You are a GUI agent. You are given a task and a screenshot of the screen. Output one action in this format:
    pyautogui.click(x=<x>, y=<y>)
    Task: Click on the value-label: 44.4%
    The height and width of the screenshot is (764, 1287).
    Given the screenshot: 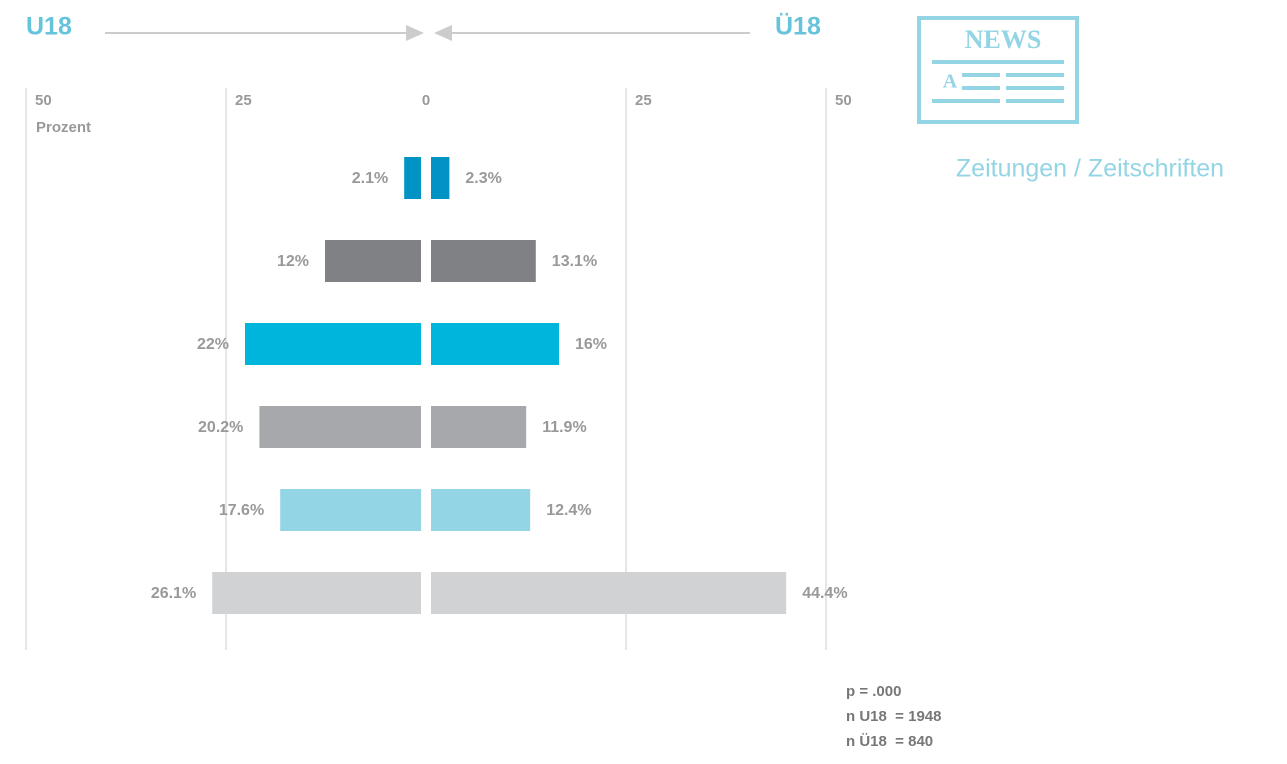 What is the action you would take?
    pyautogui.click(x=824, y=593)
    